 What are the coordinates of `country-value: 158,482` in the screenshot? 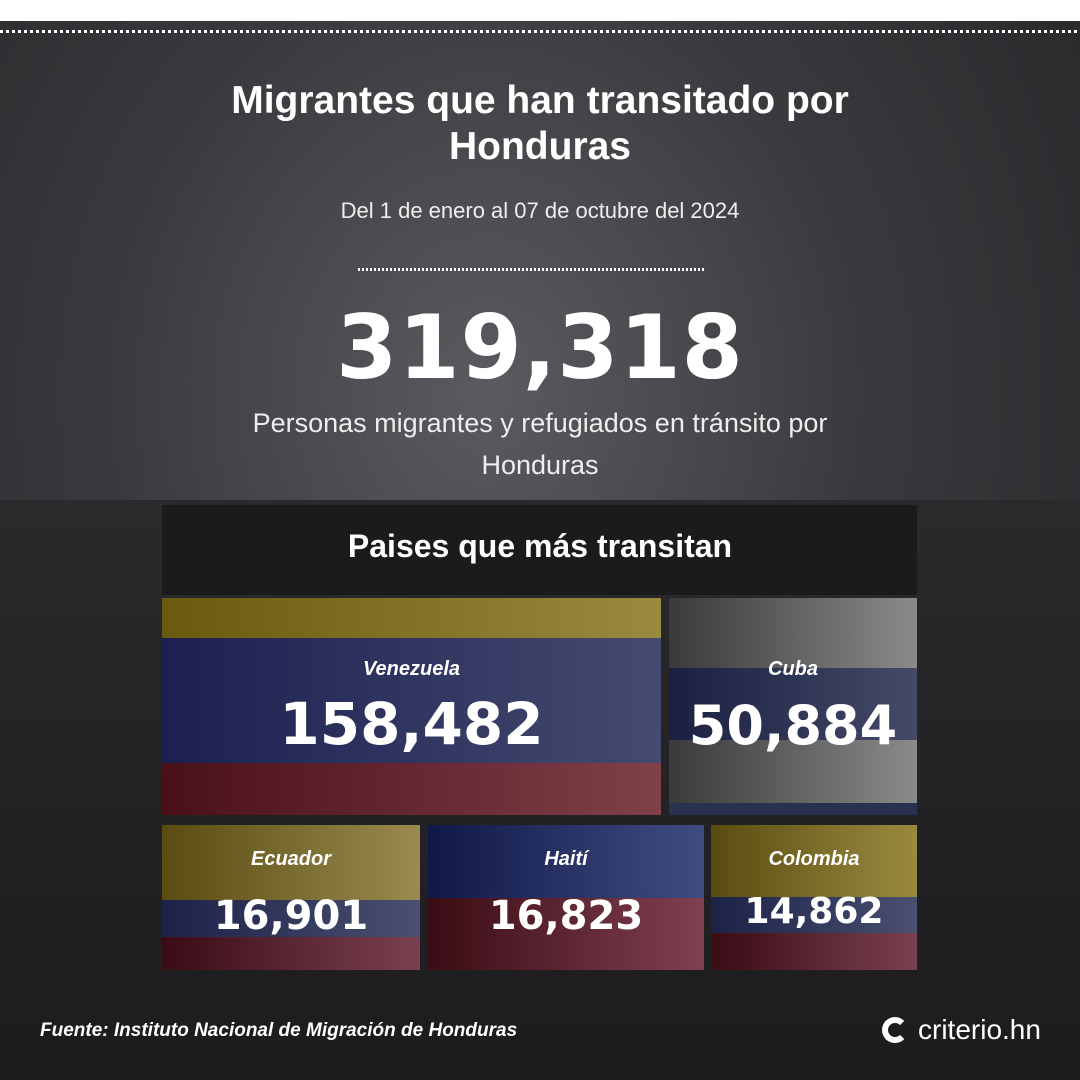 It's located at (411, 724).